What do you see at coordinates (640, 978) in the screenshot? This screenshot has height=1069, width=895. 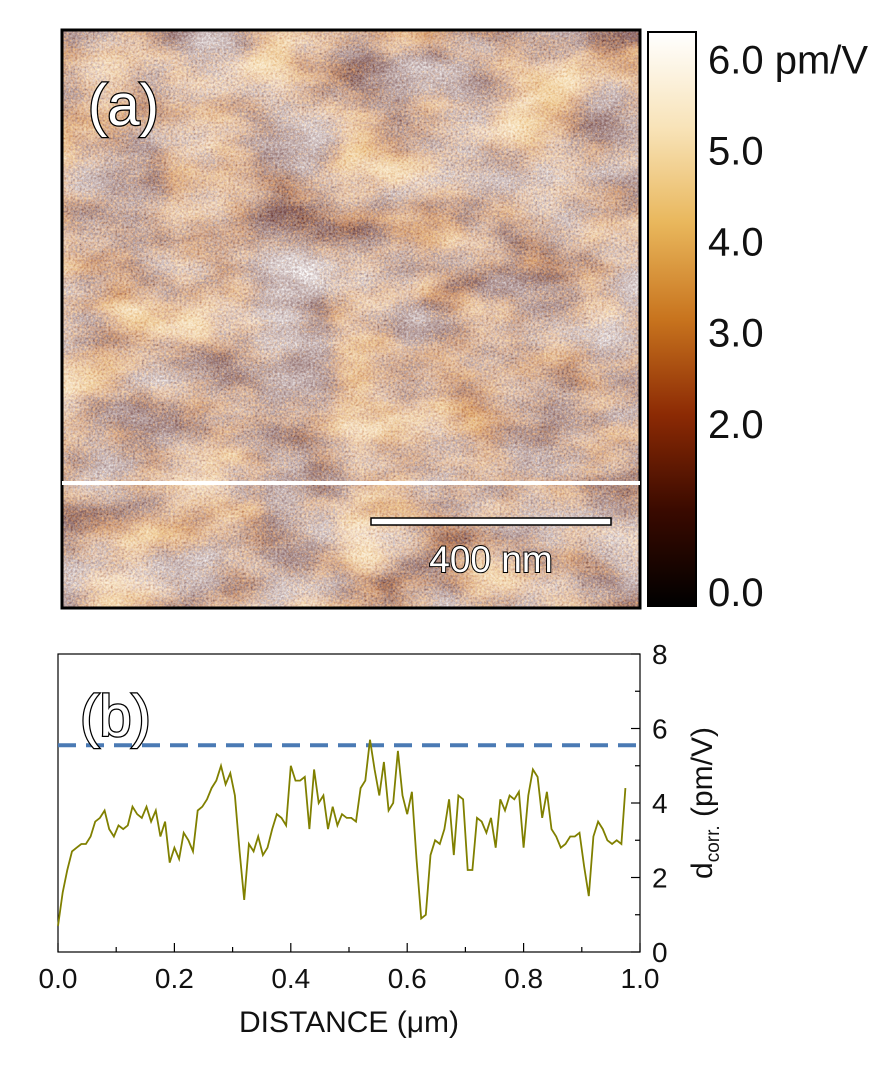 I see `x-tick-label: 1.0` at bounding box center [640, 978].